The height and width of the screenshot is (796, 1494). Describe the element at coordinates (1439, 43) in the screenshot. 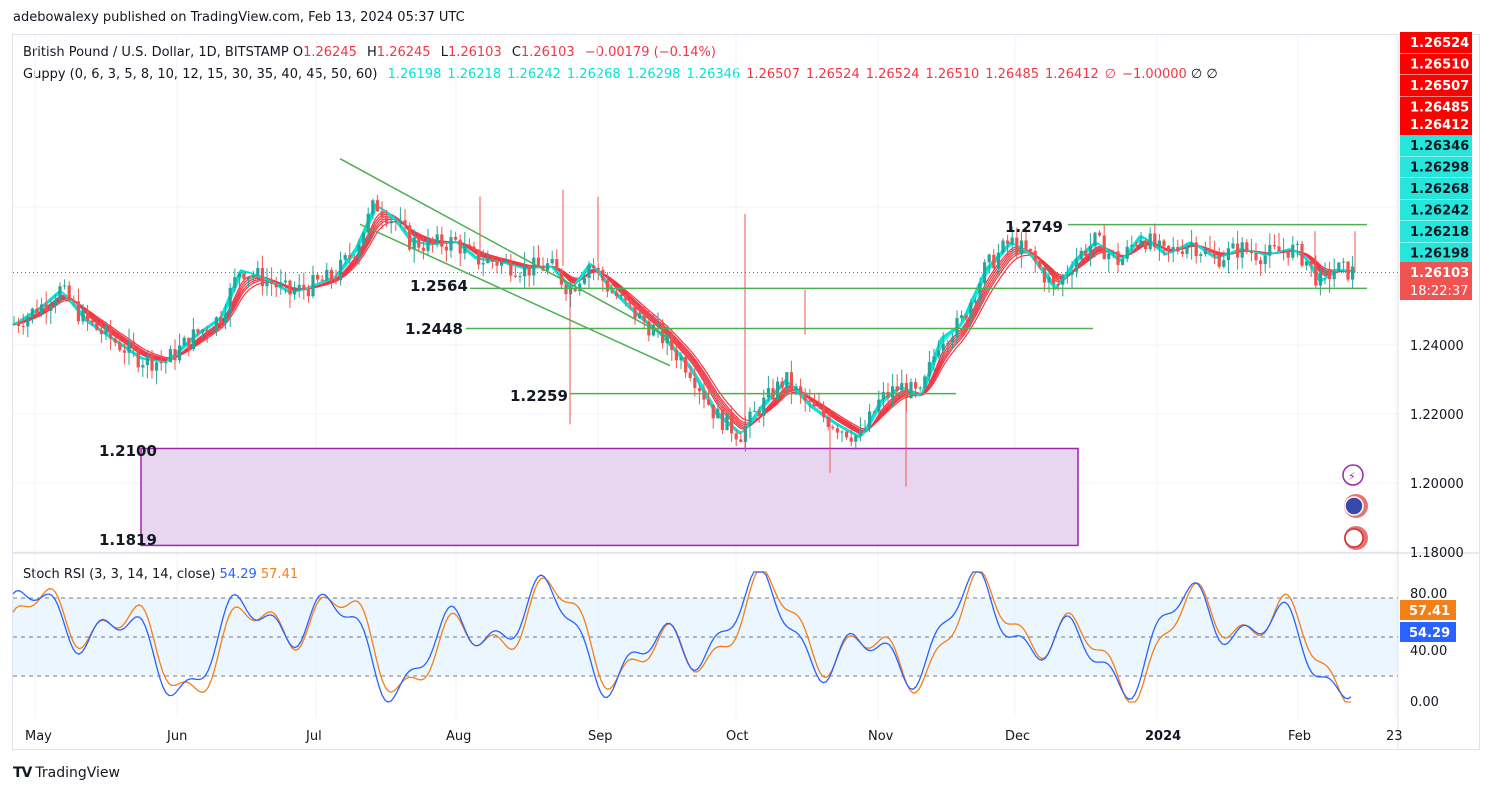

I see `badge-red-text: 1.26524` at that location.